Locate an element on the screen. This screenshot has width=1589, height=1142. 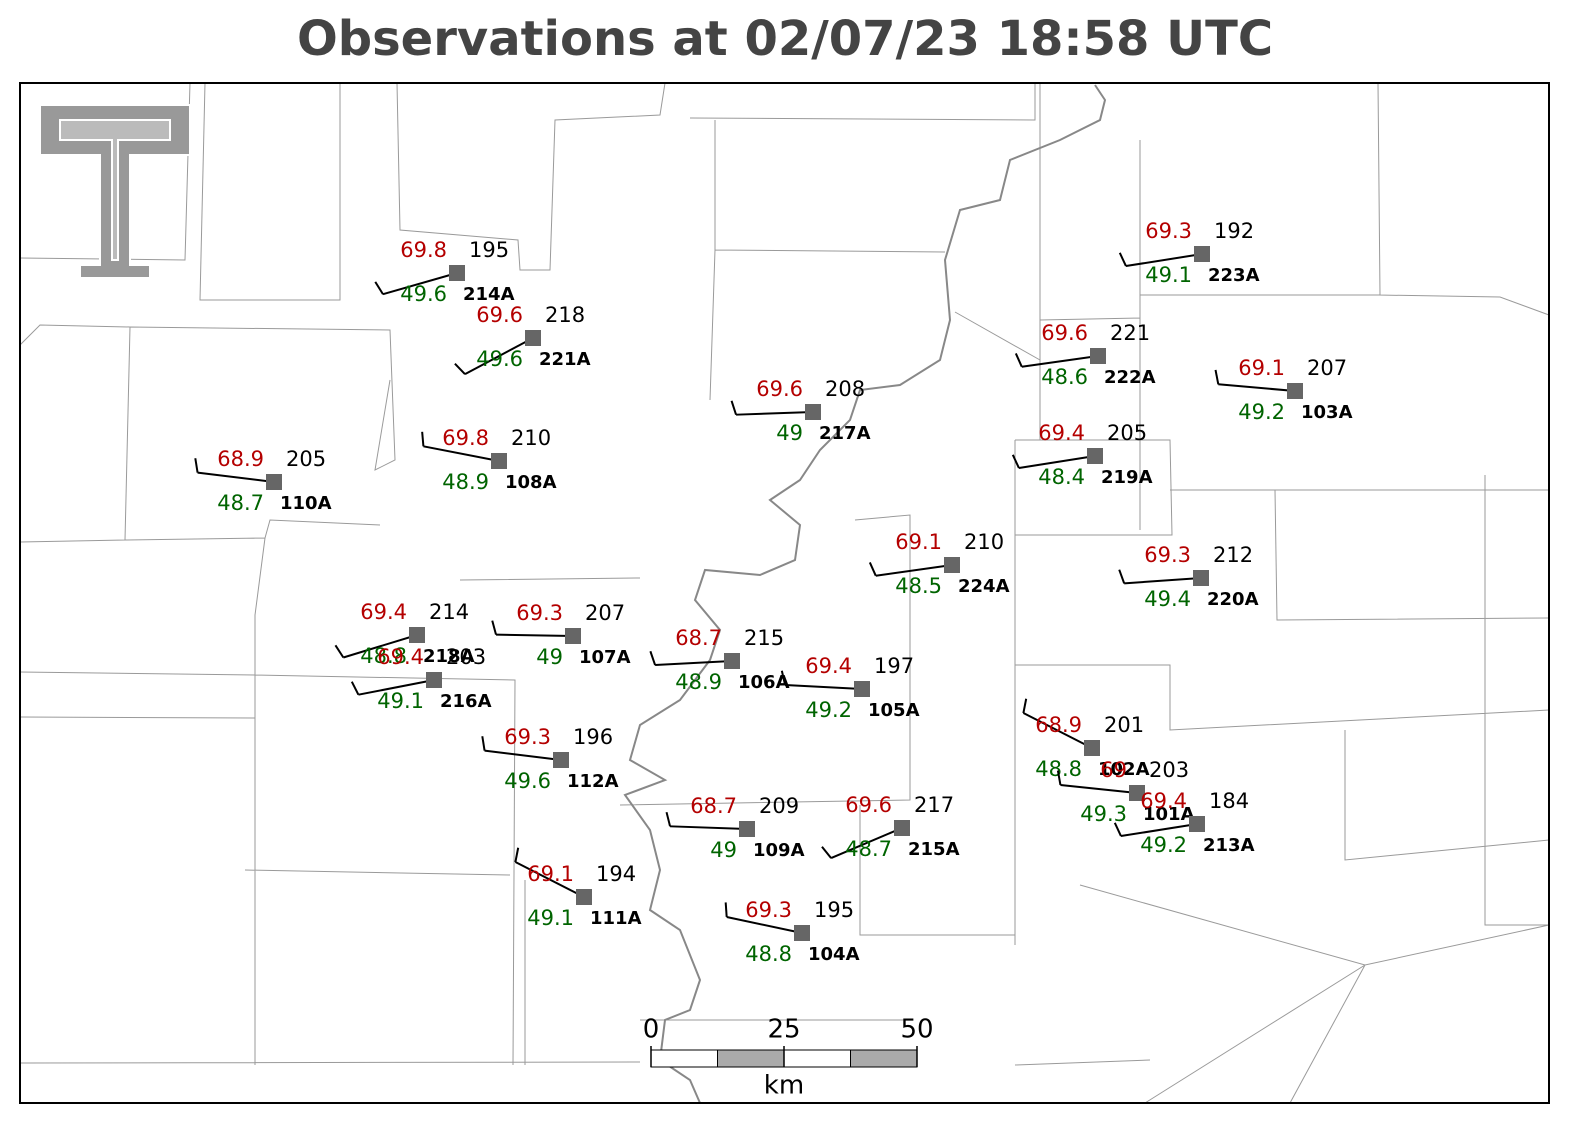
station-id: 108A is located at coordinates (531, 482).